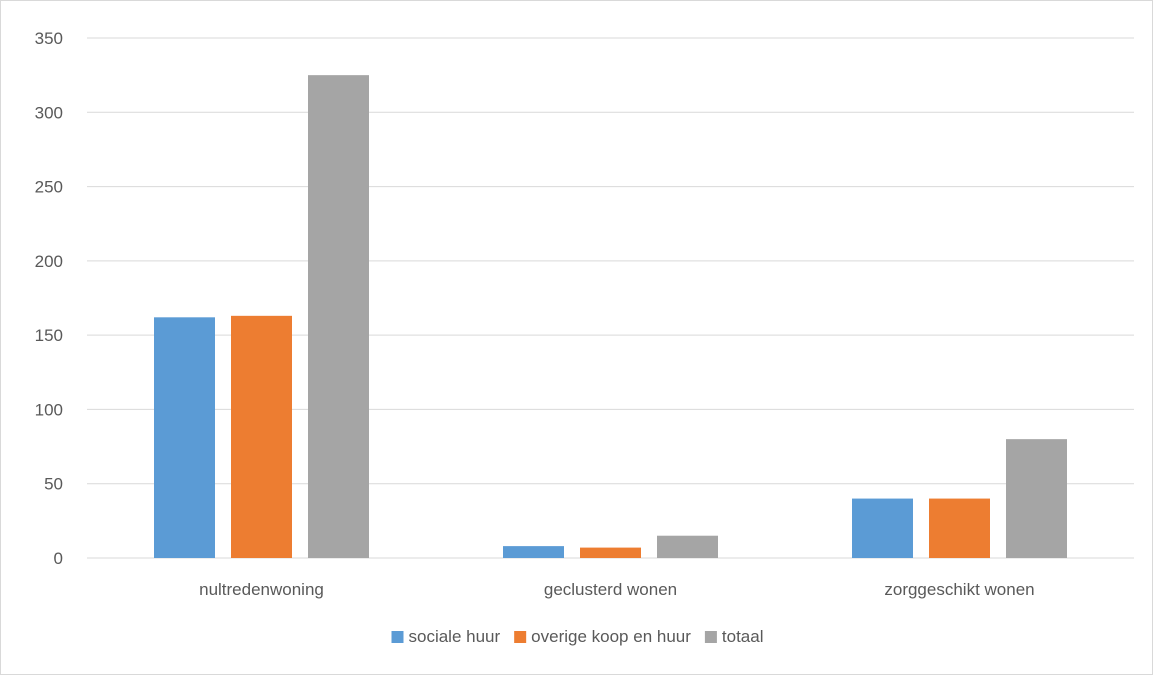  Describe the element at coordinates (610, 589) in the screenshot. I see `x-tick-label: geclusterd wonen` at that location.